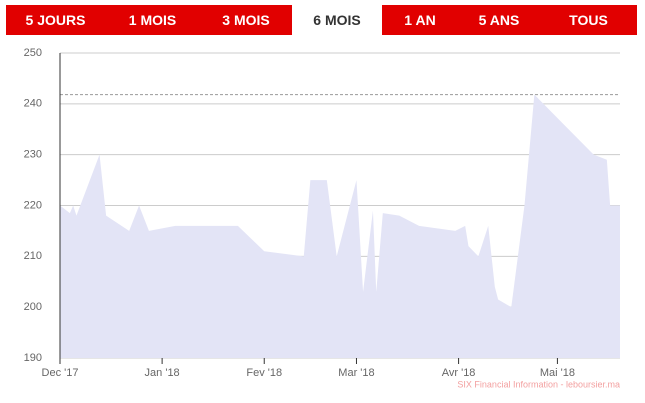 Image resolution: width=645 pixels, height=403 pixels. Describe the element at coordinates (33, 307) in the screenshot. I see `y-tick-label: 200` at that location.